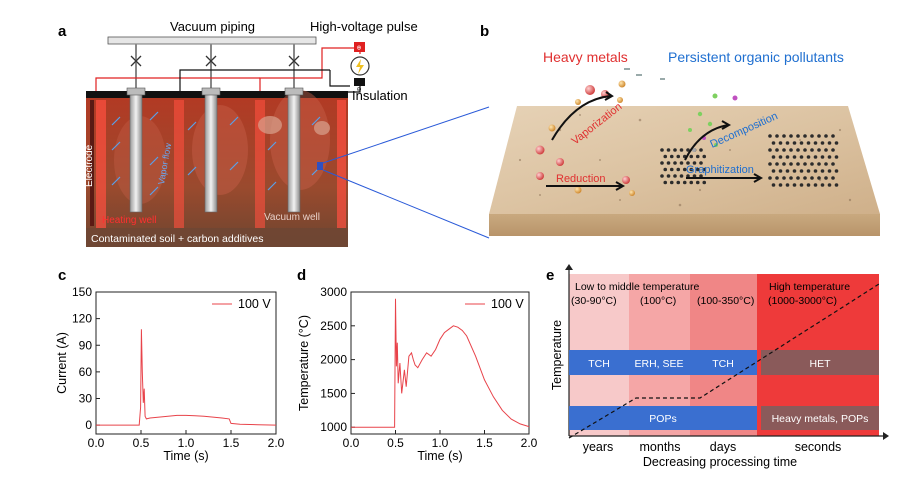  I want to click on y-tick-label: 2500, so click(333, 326).